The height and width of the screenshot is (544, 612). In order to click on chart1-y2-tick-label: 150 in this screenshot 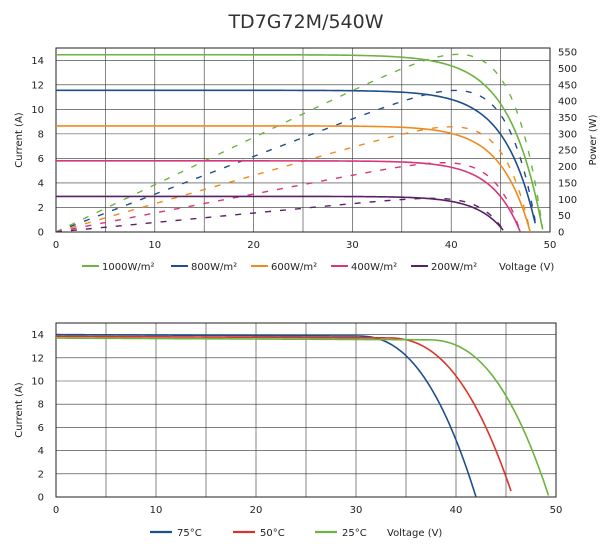, I will do `click(567, 183)`.